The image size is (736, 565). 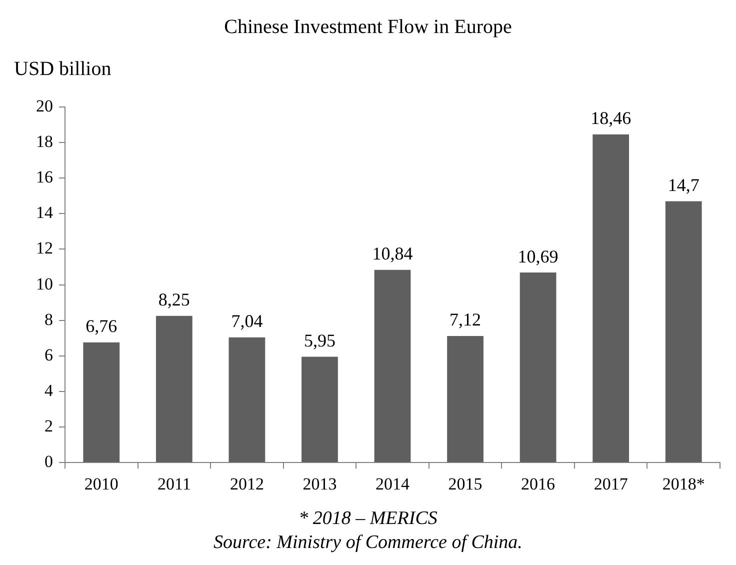 I want to click on data-label: 5,95, so click(x=320, y=340).